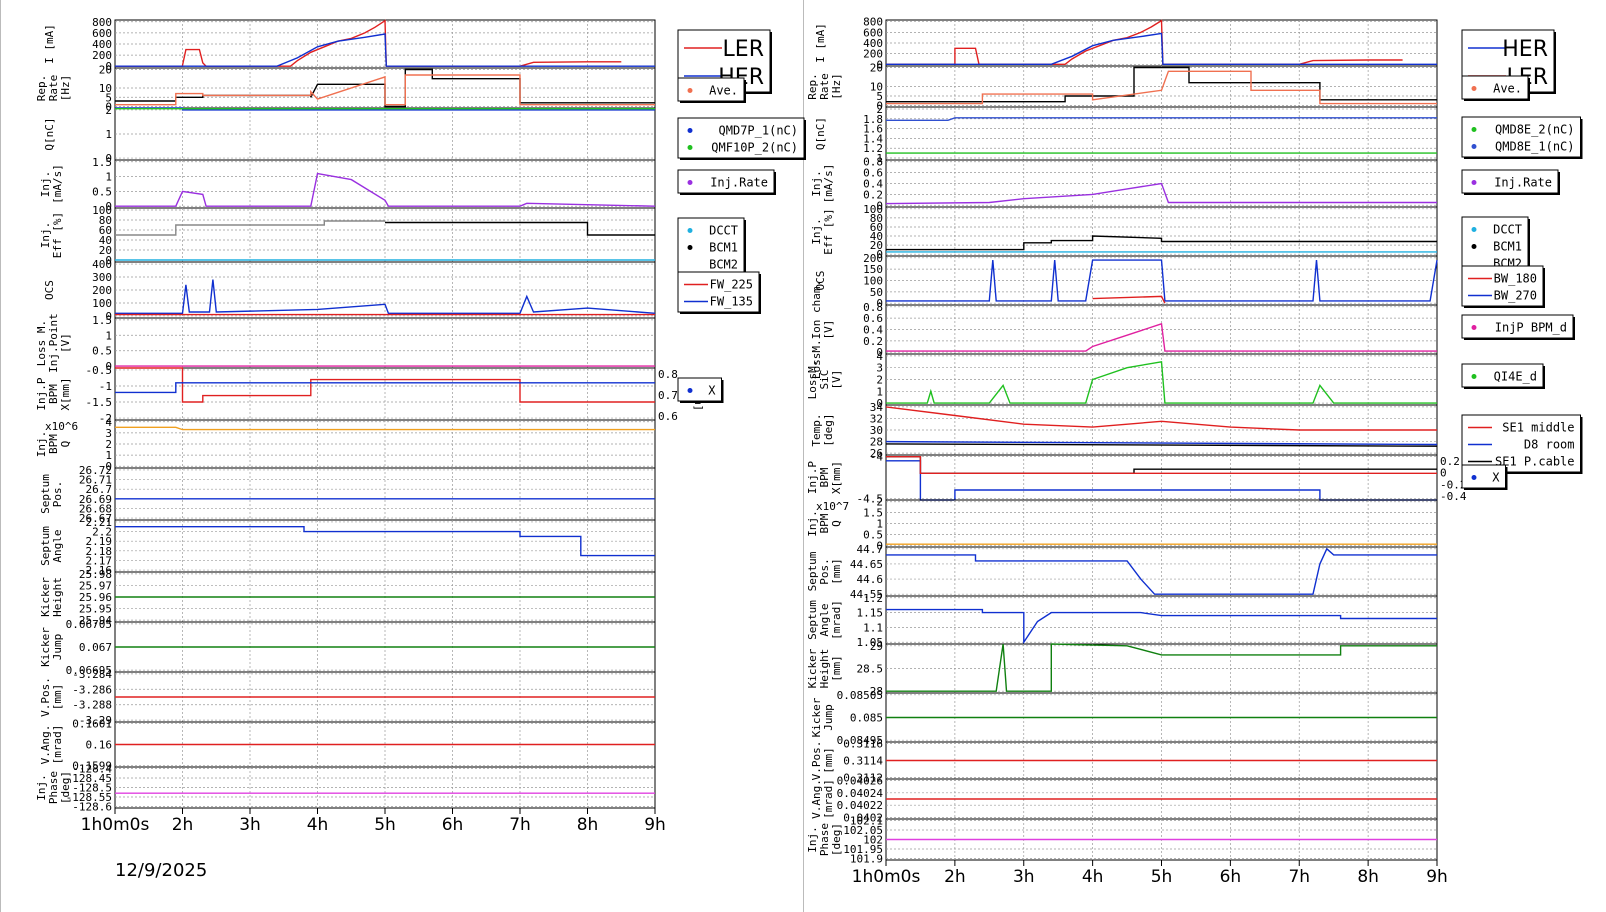 The image size is (1606, 912). Describe the element at coordinates (1443, 473) in the screenshot. I see `right-tick-label: 0` at that location.